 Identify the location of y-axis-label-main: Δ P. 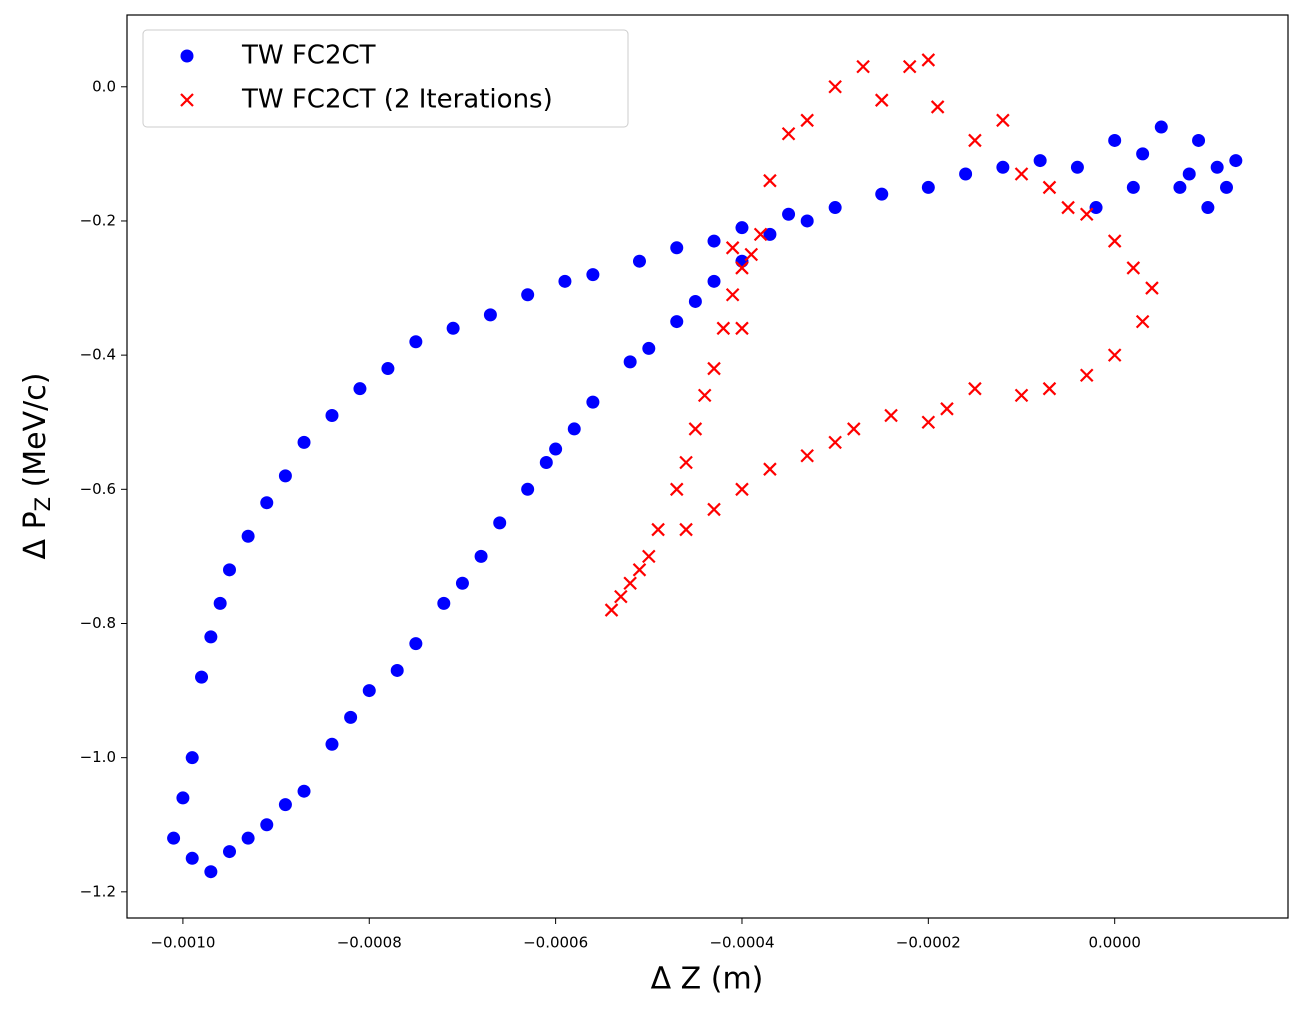
(35, 535).